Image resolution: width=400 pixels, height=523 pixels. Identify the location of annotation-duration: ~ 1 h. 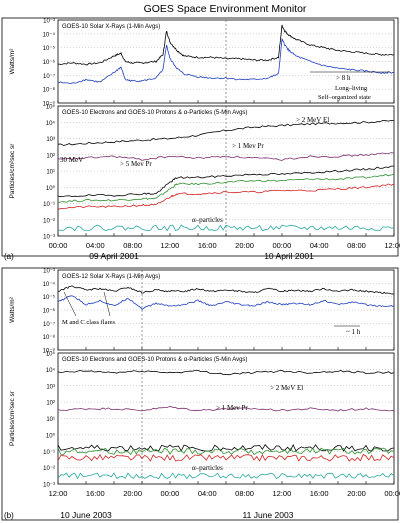
(353, 332).